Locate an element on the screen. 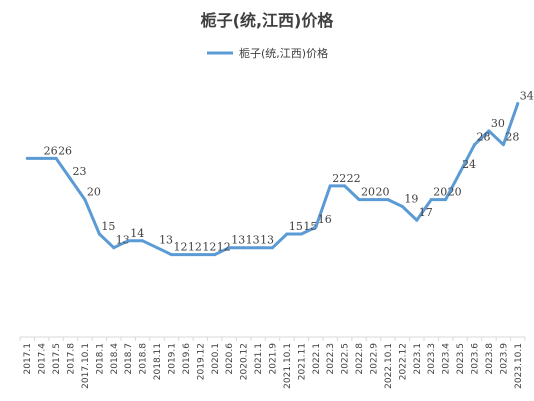 This screenshot has width=534, height=401. x-tick-label: 2023.1 is located at coordinates (418, 359).